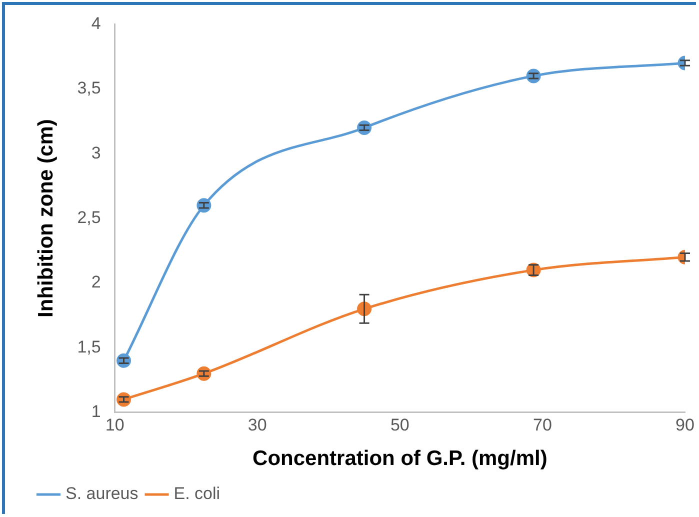  What do you see at coordinates (257, 424) in the screenshot?
I see `x-tick-label: 30` at bounding box center [257, 424].